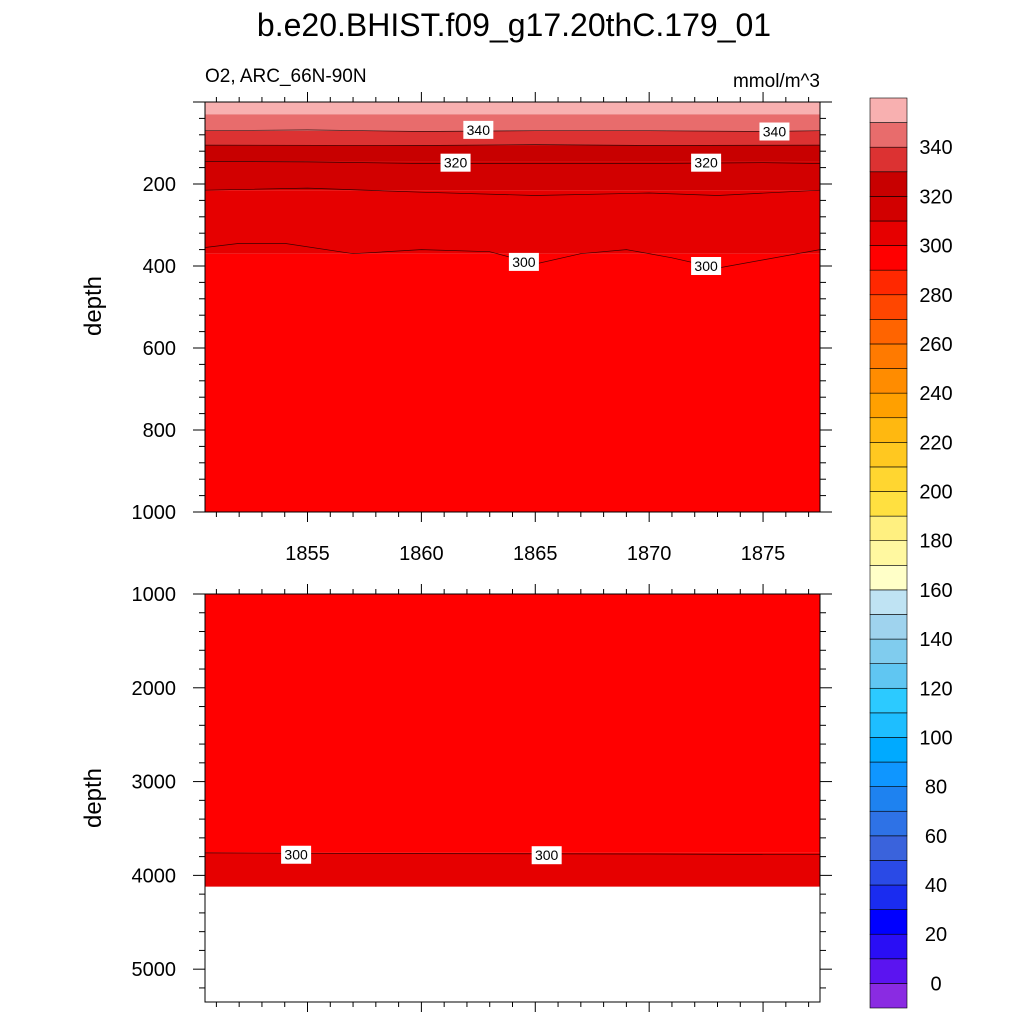 Image resolution: width=1024 pixels, height=1024 pixels. Describe the element at coordinates (154, 970) in the screenshot. I see `y-tick-label: 5000` at that location.